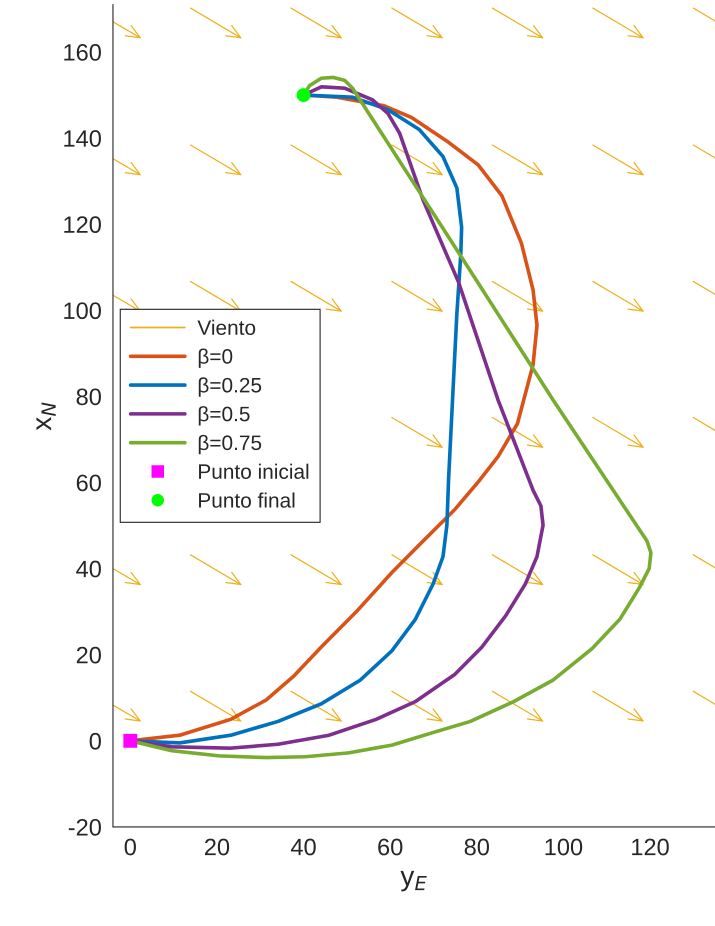 The image size is (715, 926). Describe the element at coordinates (217, 847) in the screenshot. I see `x-tick-label: 20` at that location.